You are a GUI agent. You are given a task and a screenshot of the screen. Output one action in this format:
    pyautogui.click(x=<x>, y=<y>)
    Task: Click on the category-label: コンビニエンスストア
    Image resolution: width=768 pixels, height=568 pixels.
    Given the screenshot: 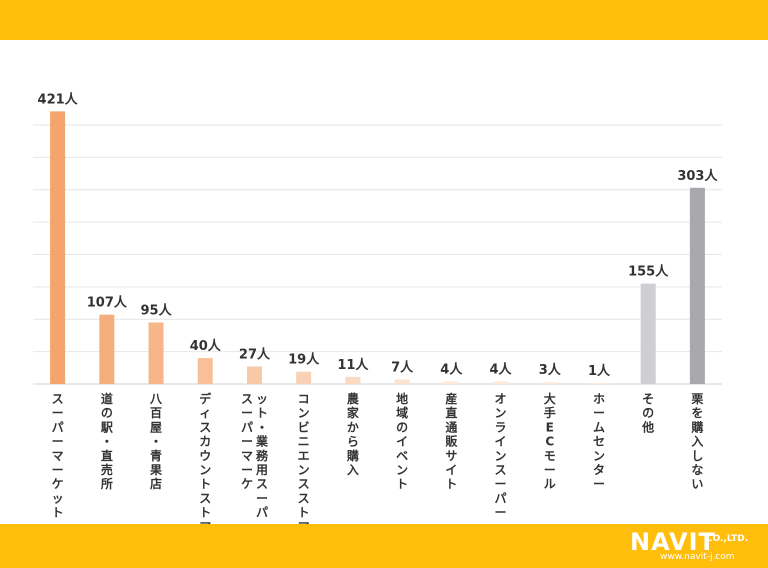 What is the action you would take?
    pyautogui.click(x=304, y=463)
    